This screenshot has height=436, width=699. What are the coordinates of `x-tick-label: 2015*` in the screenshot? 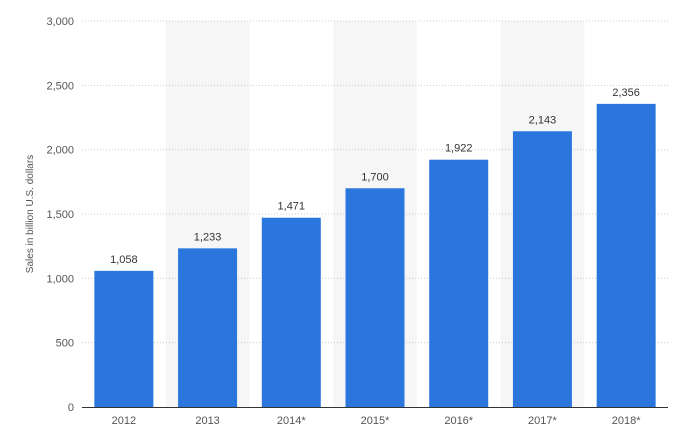 It's located at (375, 421).